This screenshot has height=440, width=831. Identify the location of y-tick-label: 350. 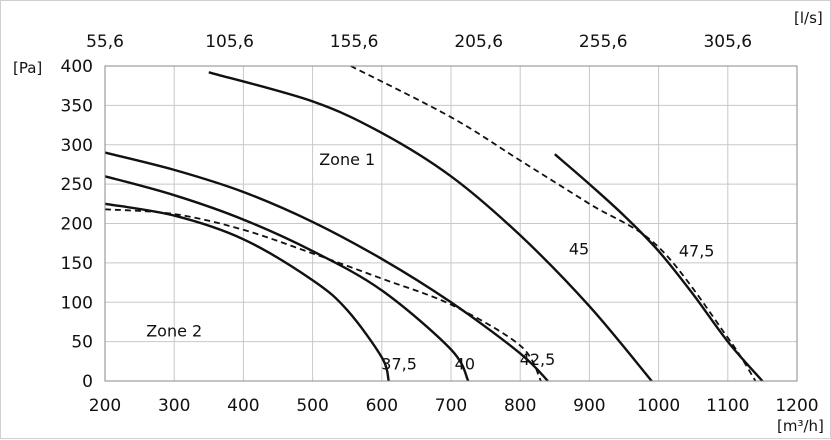
(77, 106).